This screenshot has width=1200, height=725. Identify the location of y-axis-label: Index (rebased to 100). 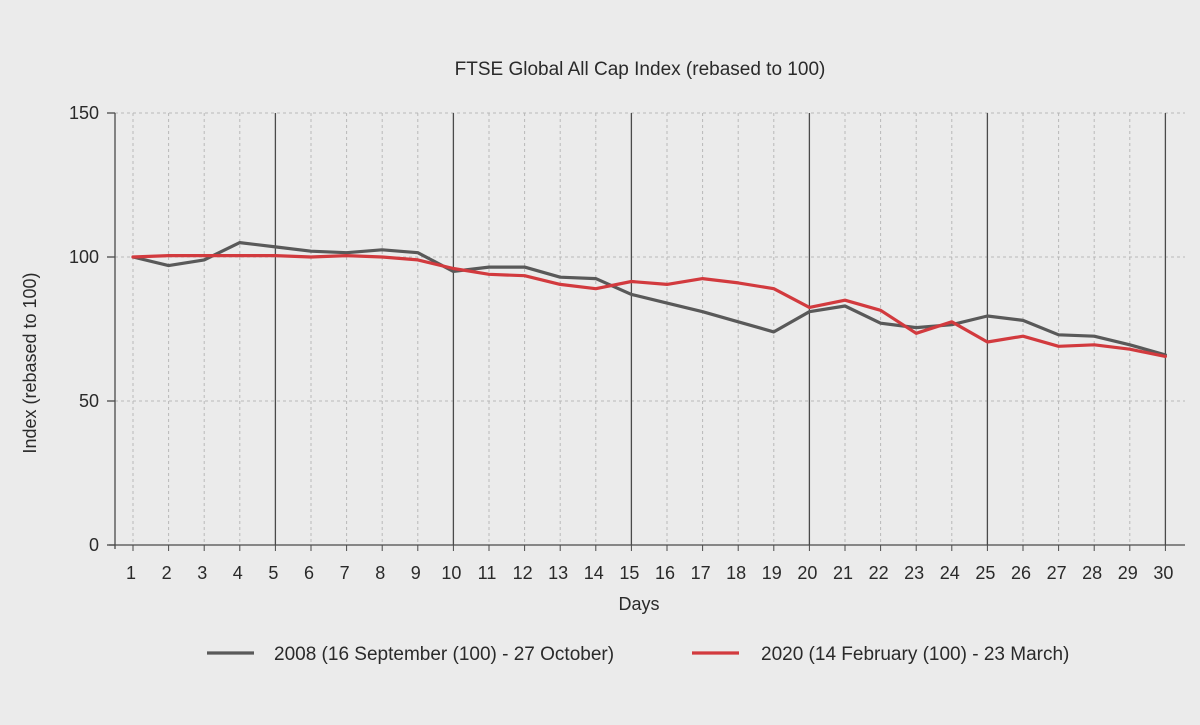
(30, 362).